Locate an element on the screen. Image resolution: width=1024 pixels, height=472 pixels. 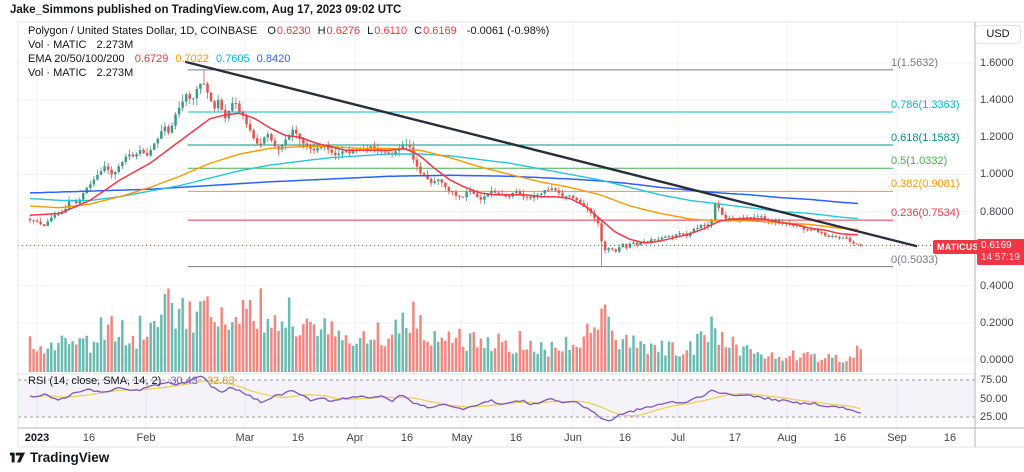
ohlc-value: 0.6276 is located at coordinates (343, 31).